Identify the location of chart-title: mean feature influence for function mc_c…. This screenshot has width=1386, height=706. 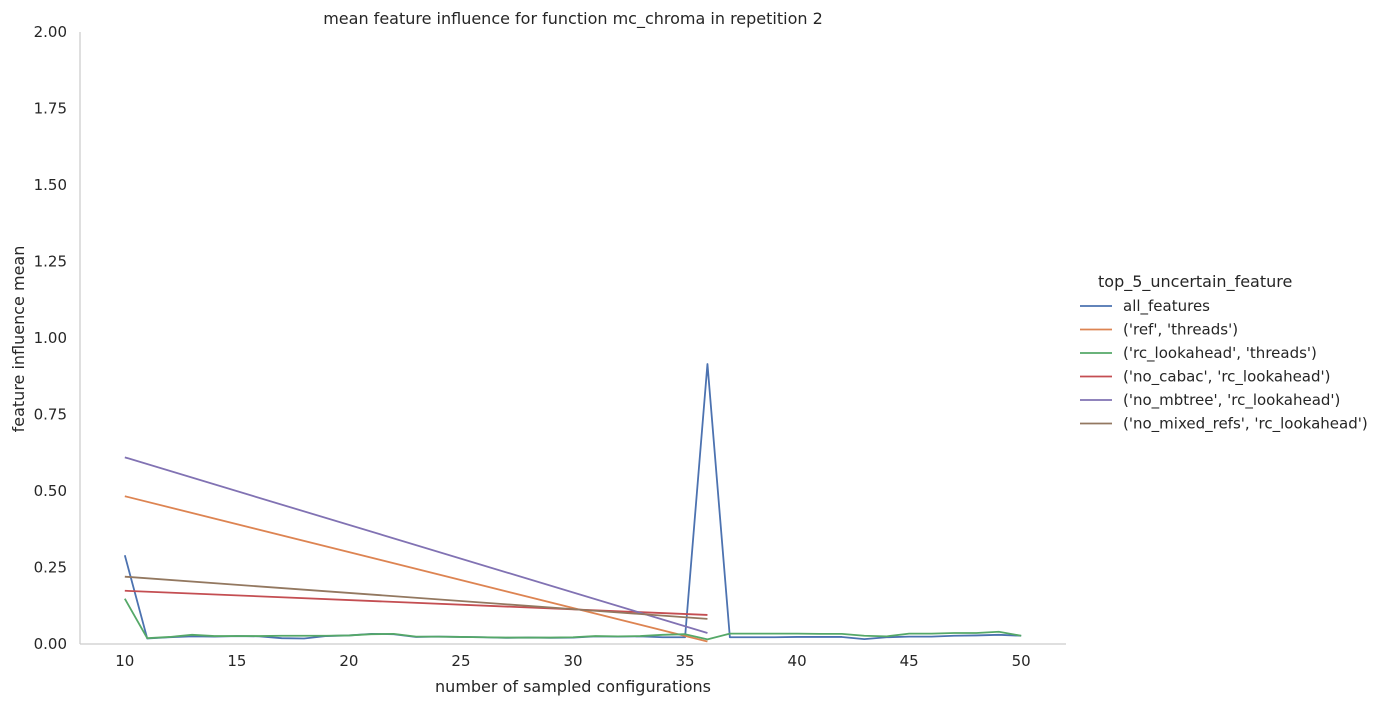
(573, 19).